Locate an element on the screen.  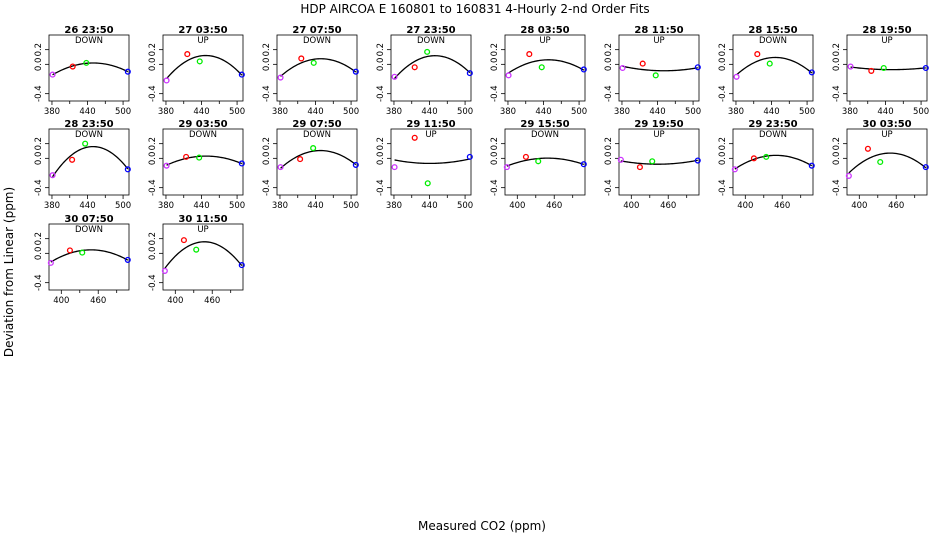
x-tick-label: 460 is located at coordinates (668, 206).